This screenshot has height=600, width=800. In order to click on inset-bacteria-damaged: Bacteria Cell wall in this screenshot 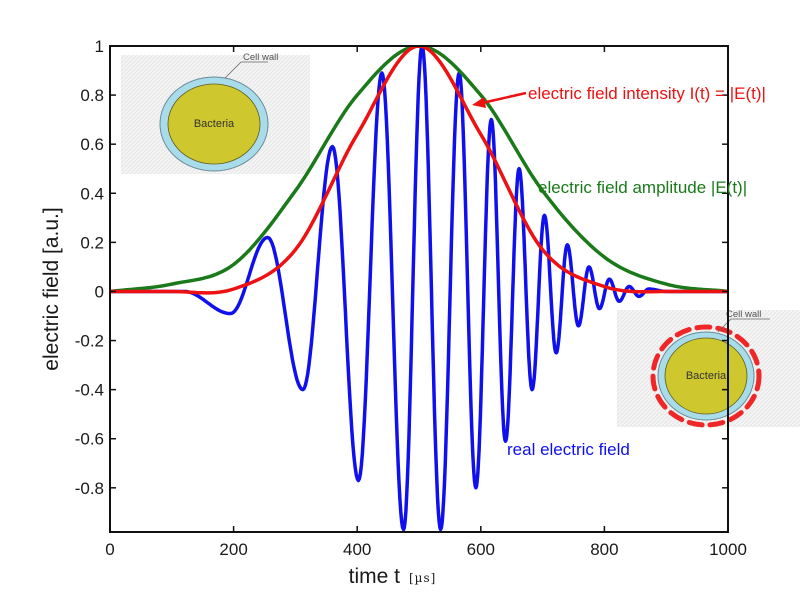, I will do `click(708, 368)`.